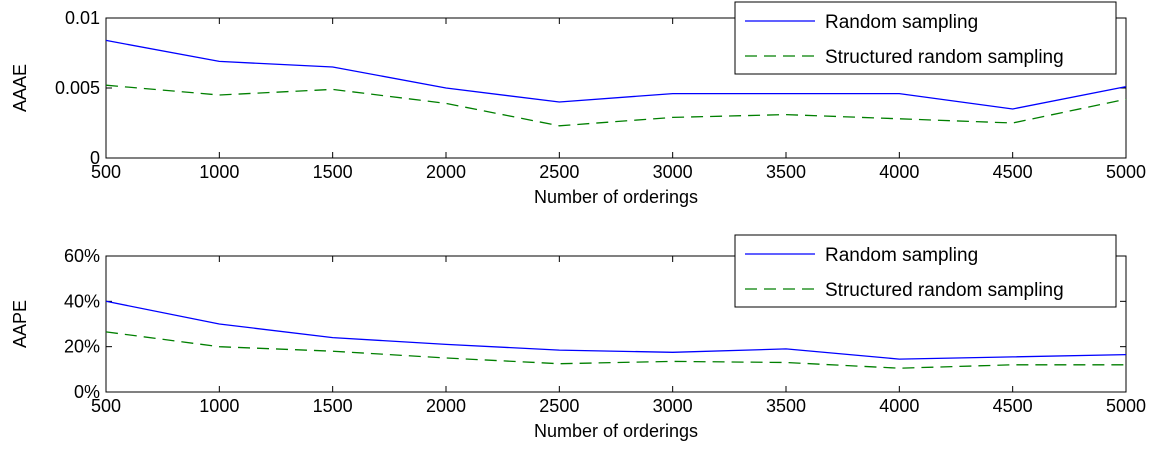 The image size is (1164, 454). I want to click on y-tick-label: 0.01, so click(82, 18).